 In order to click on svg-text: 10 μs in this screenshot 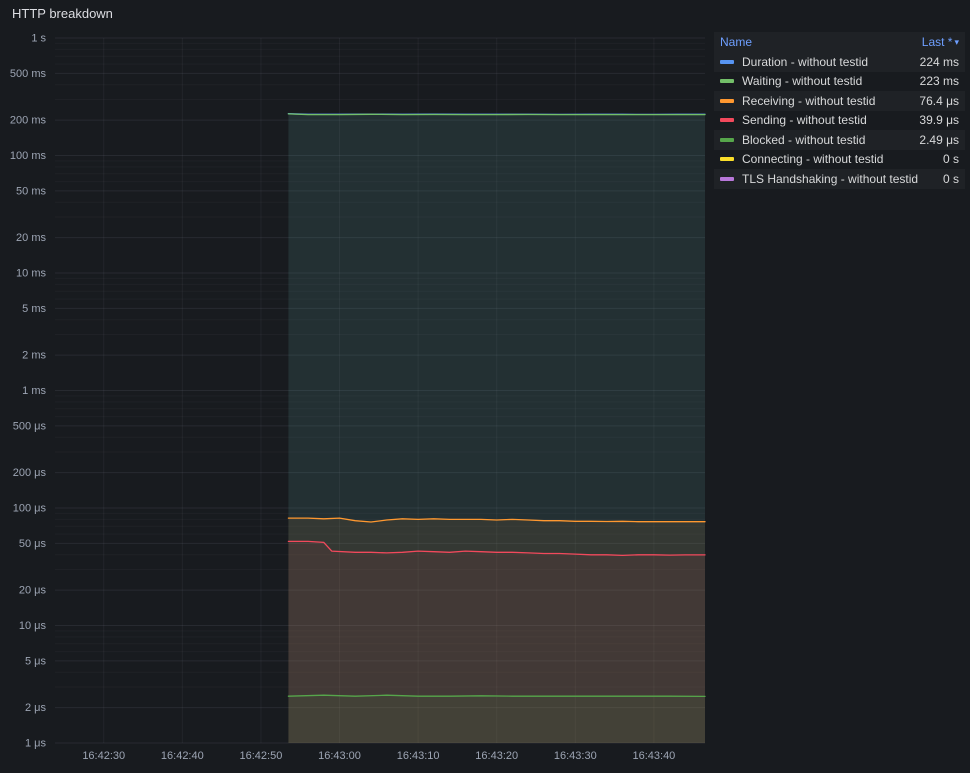, I will do `click(33, 626)`.